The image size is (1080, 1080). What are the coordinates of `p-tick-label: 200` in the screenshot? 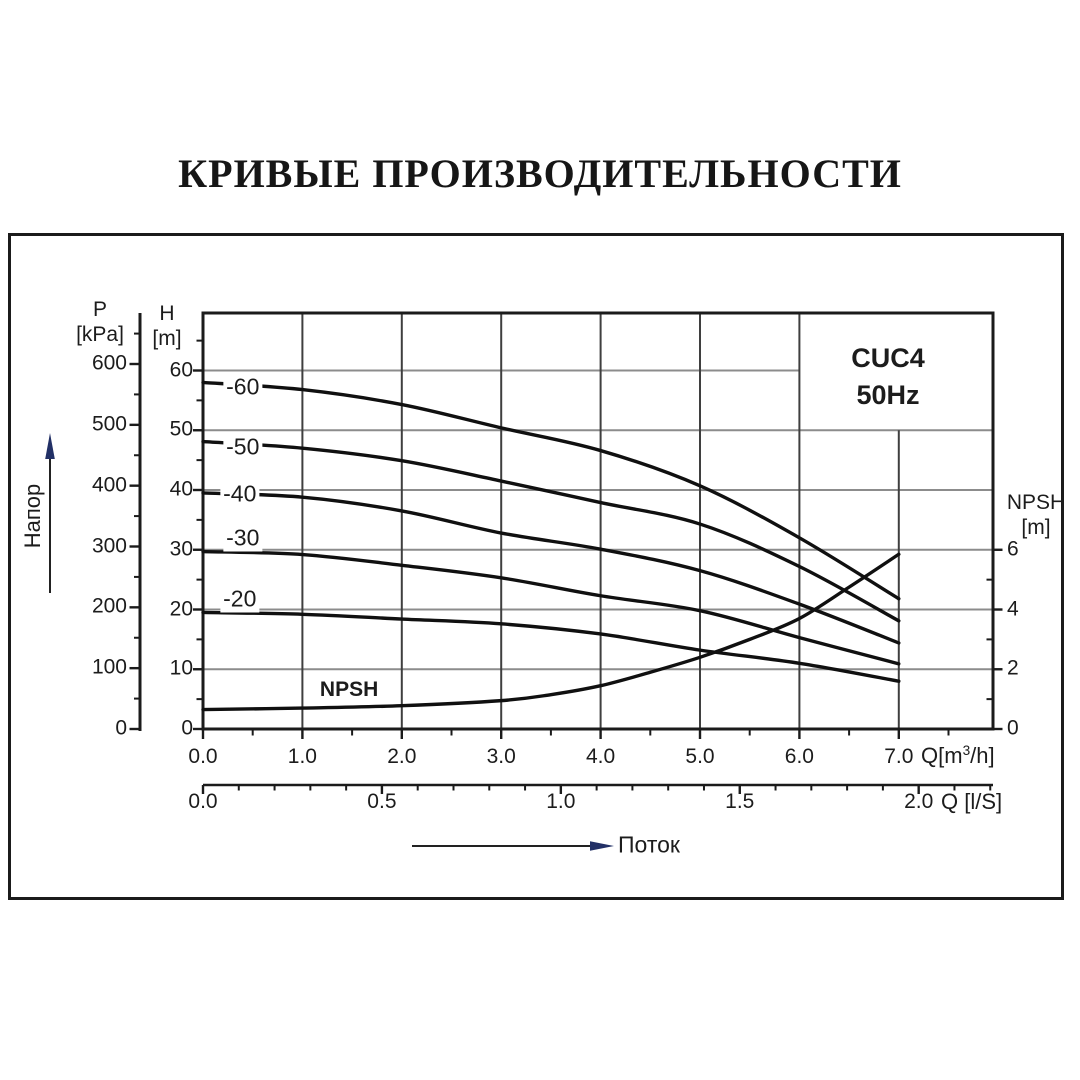 It's located at (109, 606).